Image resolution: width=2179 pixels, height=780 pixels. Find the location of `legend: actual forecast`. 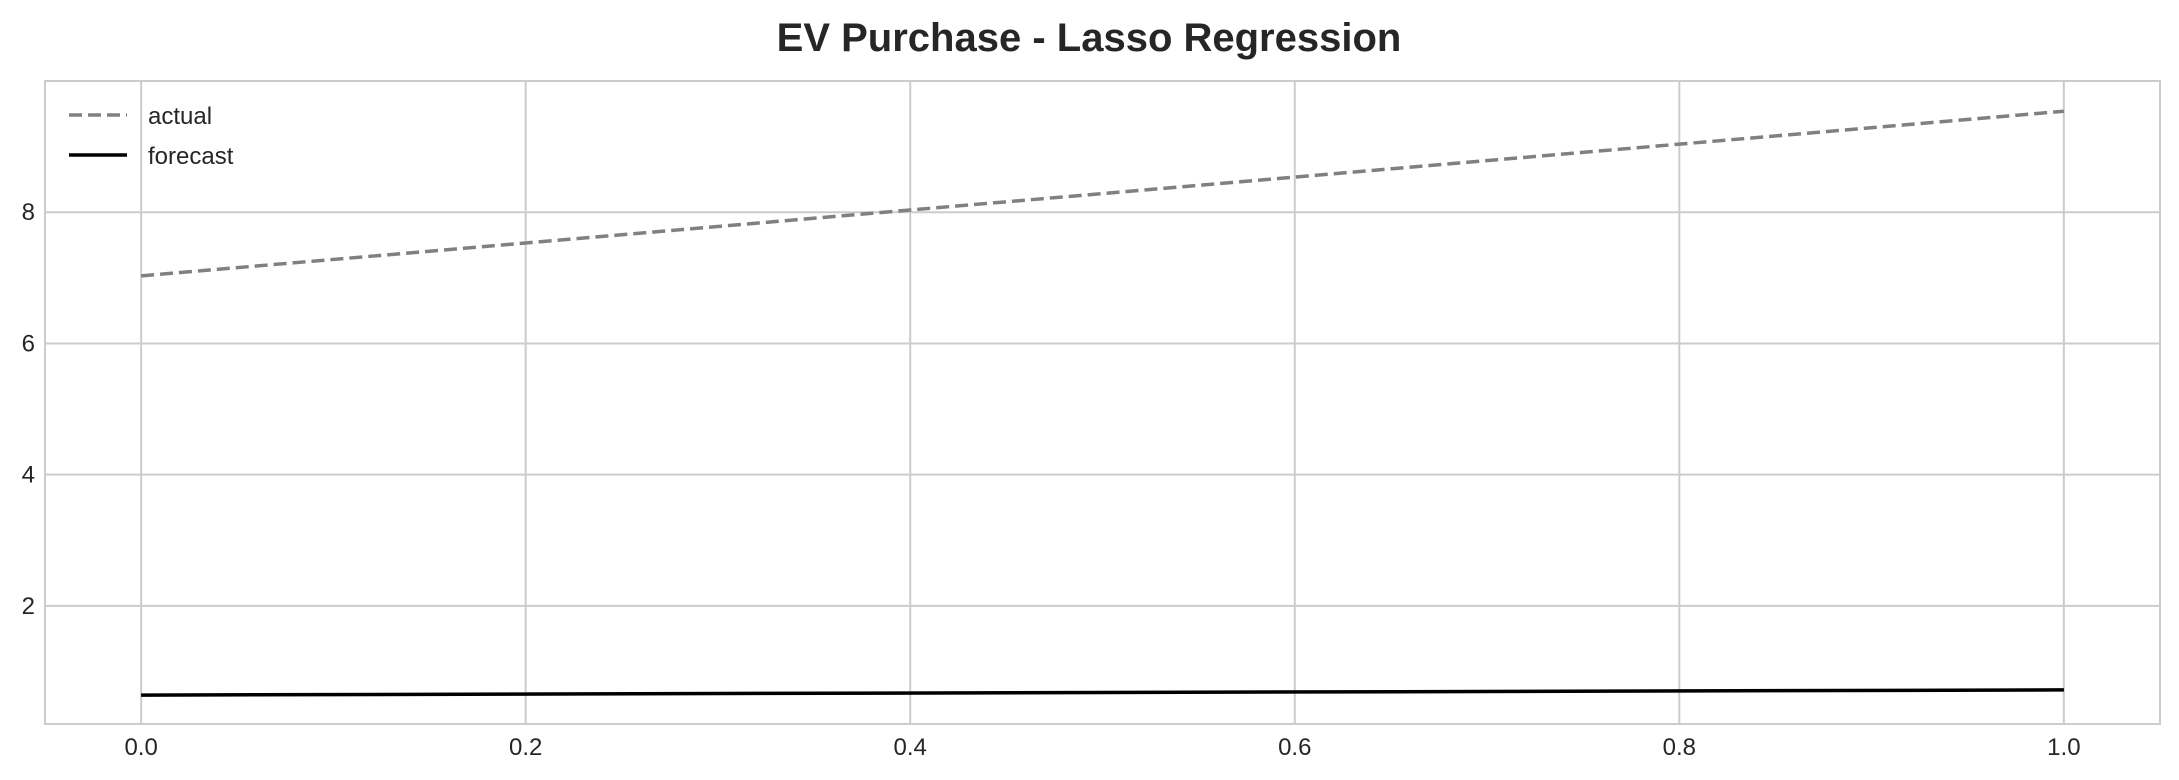

legend: actual forecast is located at coordinates (151, 136).